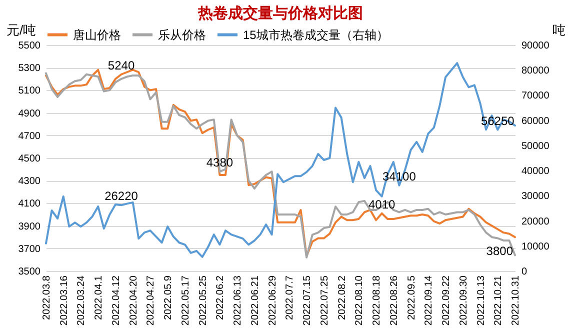  What do you see at coordinates (186, 300) in the screenshot?
I see `x-tick-label: 2022.05.17` at bounding box center [186, 300].